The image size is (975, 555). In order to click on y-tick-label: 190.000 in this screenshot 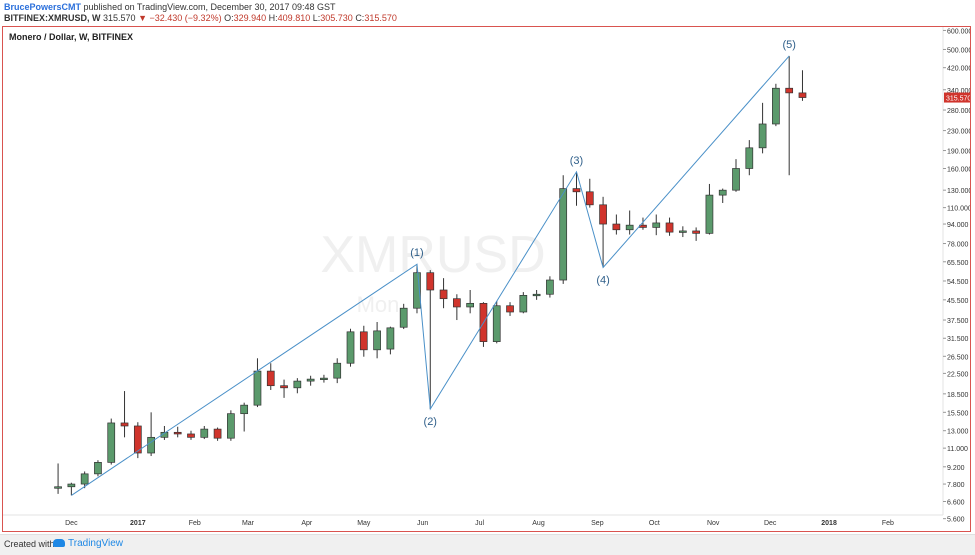, I will do `click(958, 152)`.